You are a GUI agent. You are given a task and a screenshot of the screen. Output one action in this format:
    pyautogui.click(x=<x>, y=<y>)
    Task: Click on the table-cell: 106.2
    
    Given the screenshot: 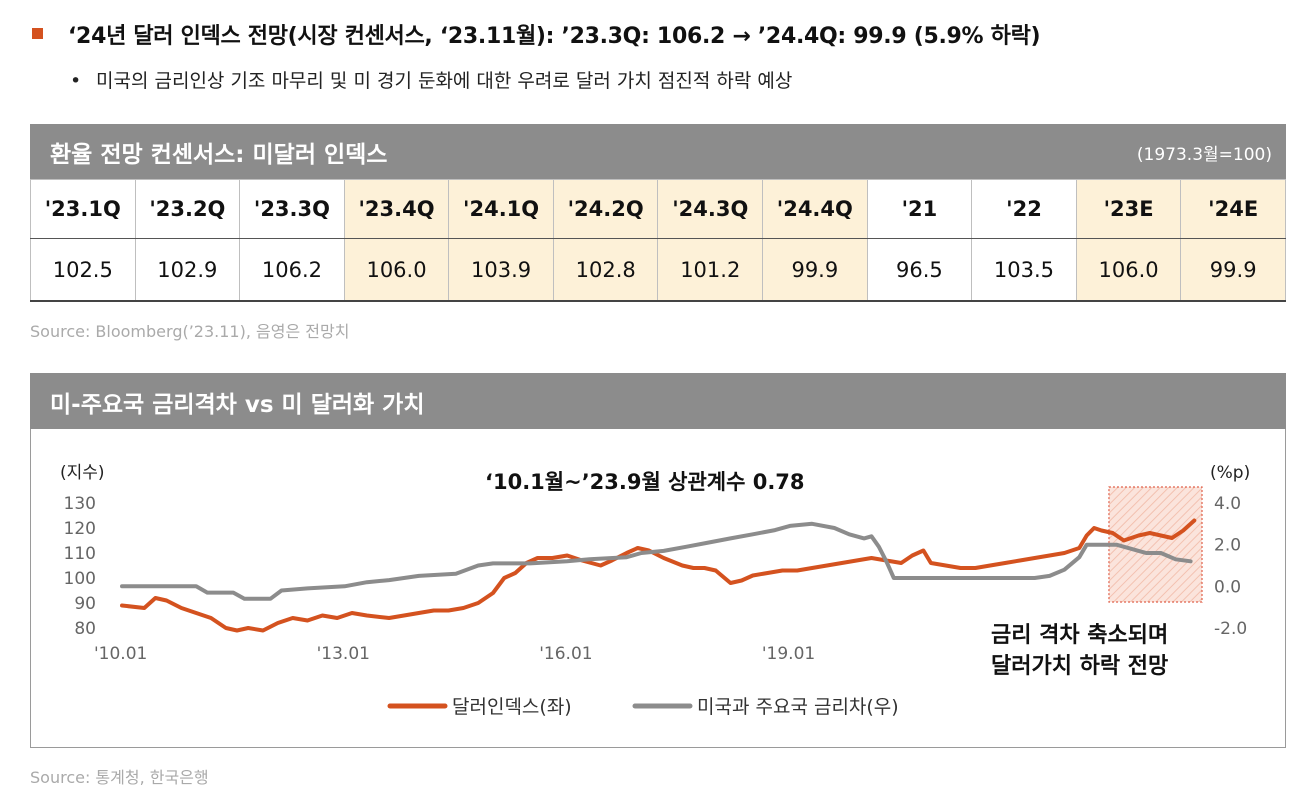 What is the action you would take?
    pyautogui.click(x=292, y=270)
    